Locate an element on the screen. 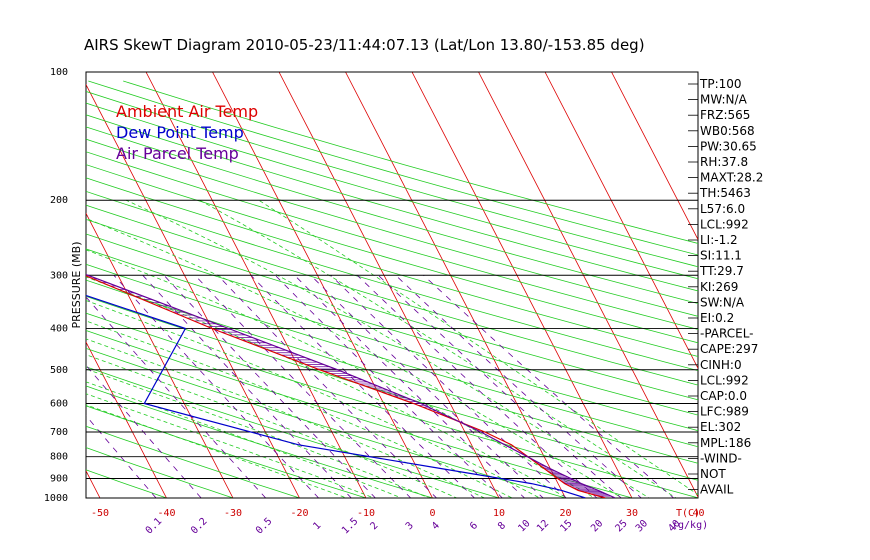  stat-item: WB0:568 is located at coordinates (727, 131).